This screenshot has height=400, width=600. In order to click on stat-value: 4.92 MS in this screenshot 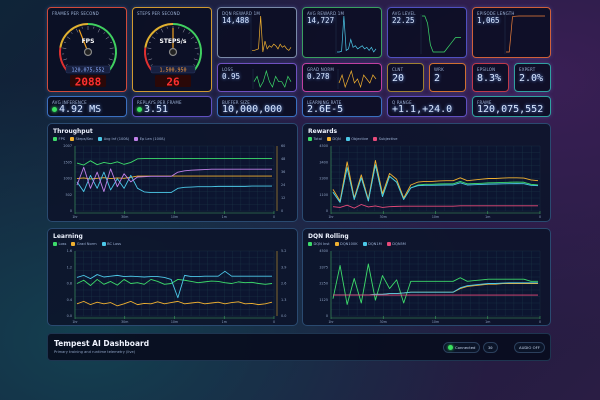, I will do `click(76, 109)`.